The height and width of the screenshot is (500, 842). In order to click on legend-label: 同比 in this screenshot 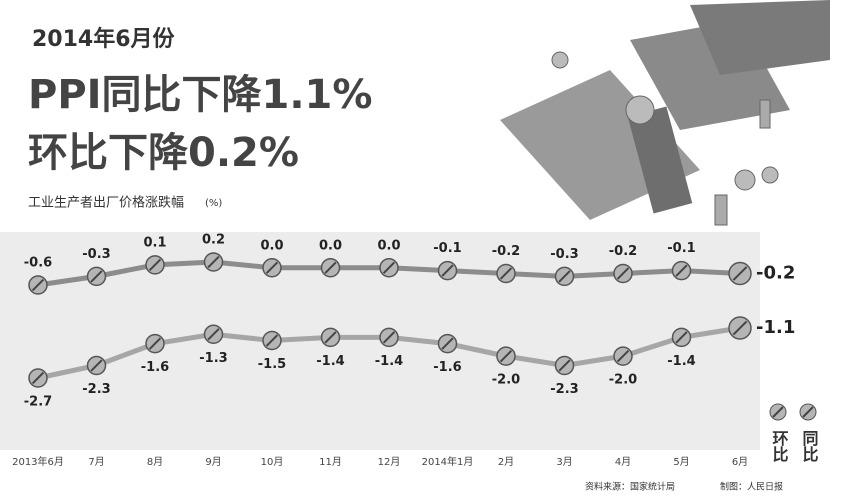, I will do `click(809, 446)`.